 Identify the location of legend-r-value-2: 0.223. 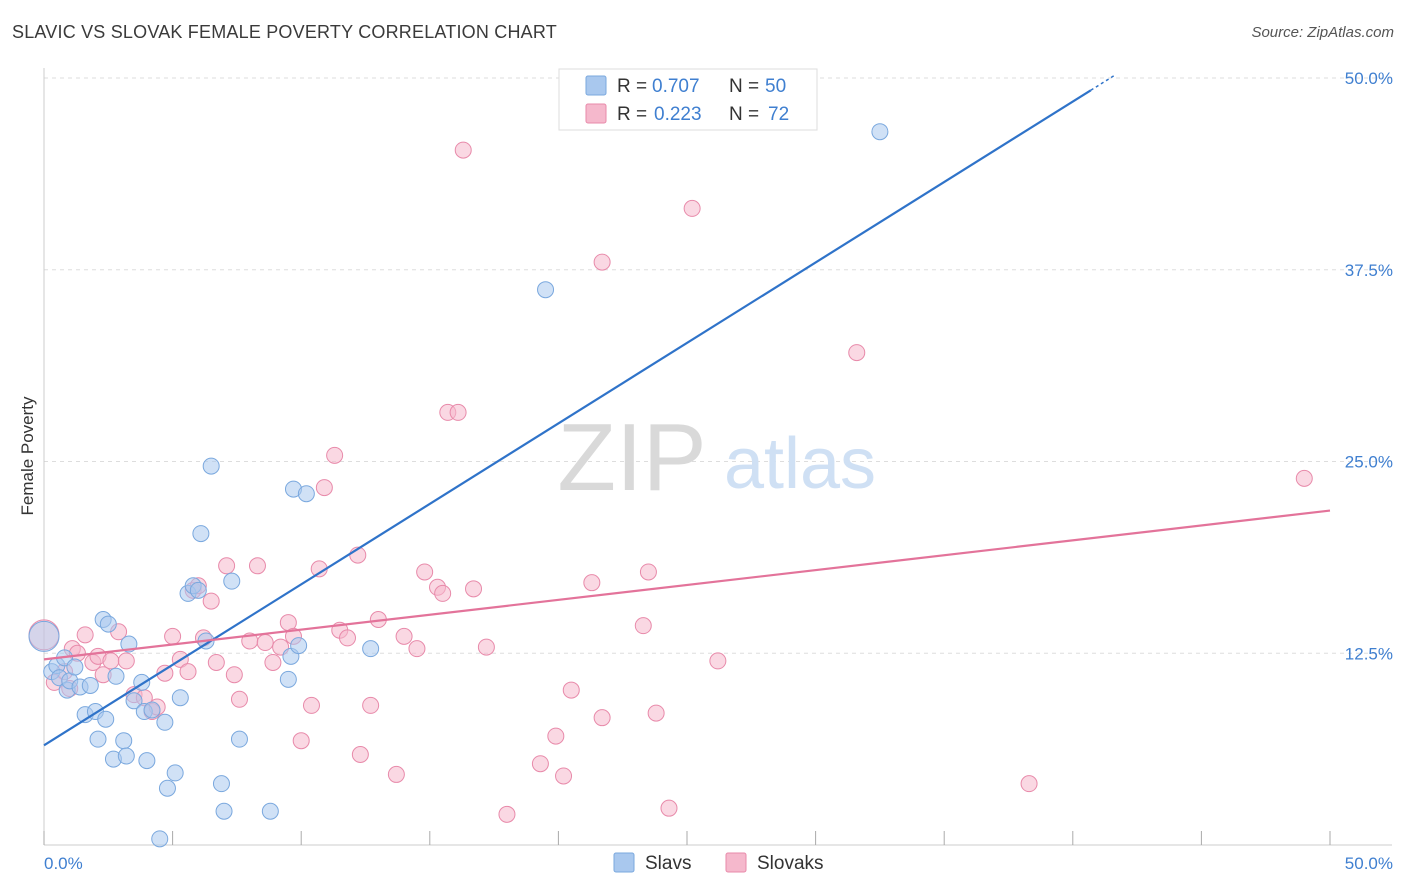
(678, 114).